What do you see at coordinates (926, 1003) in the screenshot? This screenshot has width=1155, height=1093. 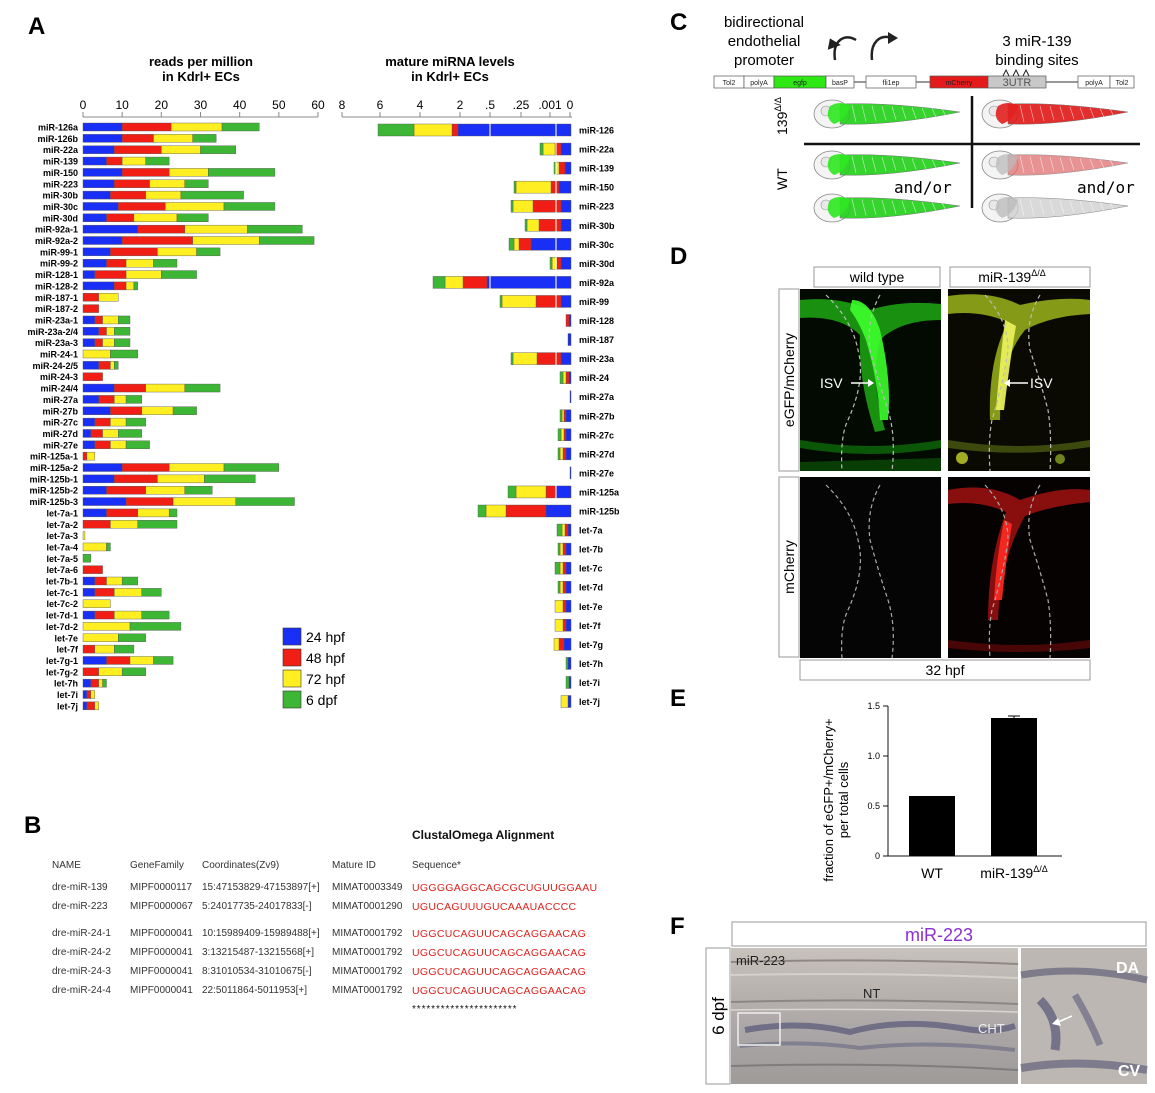 I see `panel-f-insitu: miR-223 6 dpf miR-223 NT CHT DA CV` at bounding box center [926, 1003].